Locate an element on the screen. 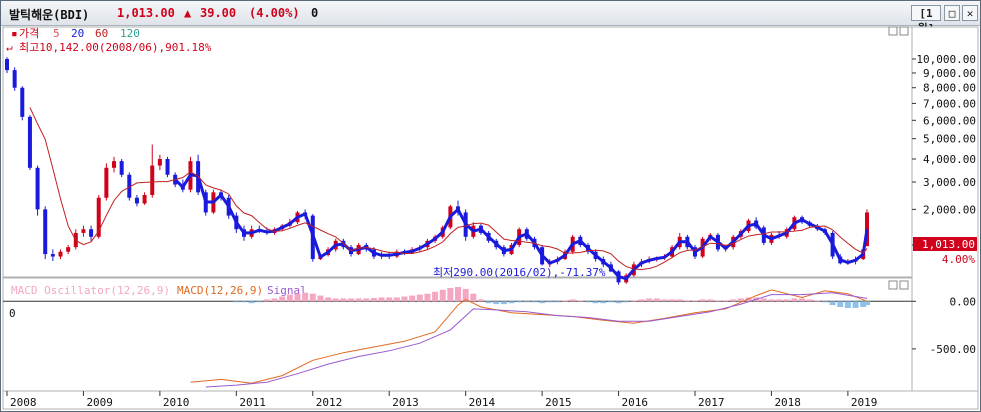 Image resolution: width=981 pixels, height=412 pixels. menu-button: □ is located at coordinates (952, 13).